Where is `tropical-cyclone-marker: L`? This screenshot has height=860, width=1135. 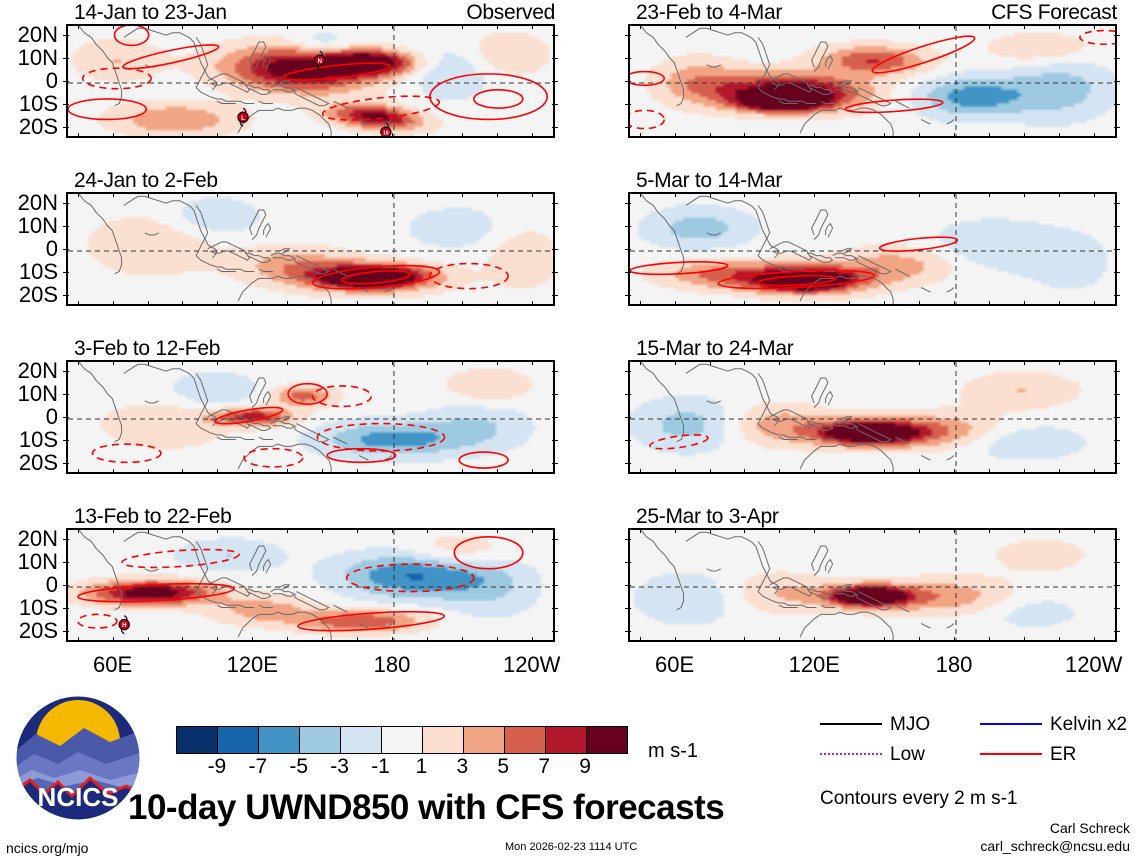 tropical-cyclone-marker: L is located at coordinates (243, 117).